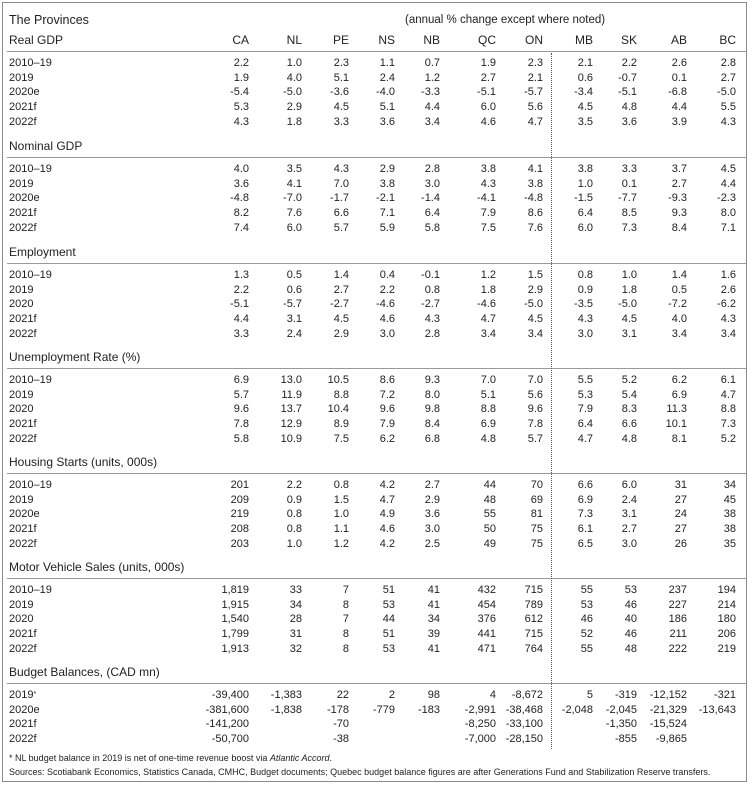 This screenshot has height=786, width=752. What do you see at coordinates (375, 544) in the screenshot?
I see `table-row: 2022f 203 1.0 1.2 4.2 2.5 49 75 6.5 3.0 26 35` at bounding box center [375, 544].